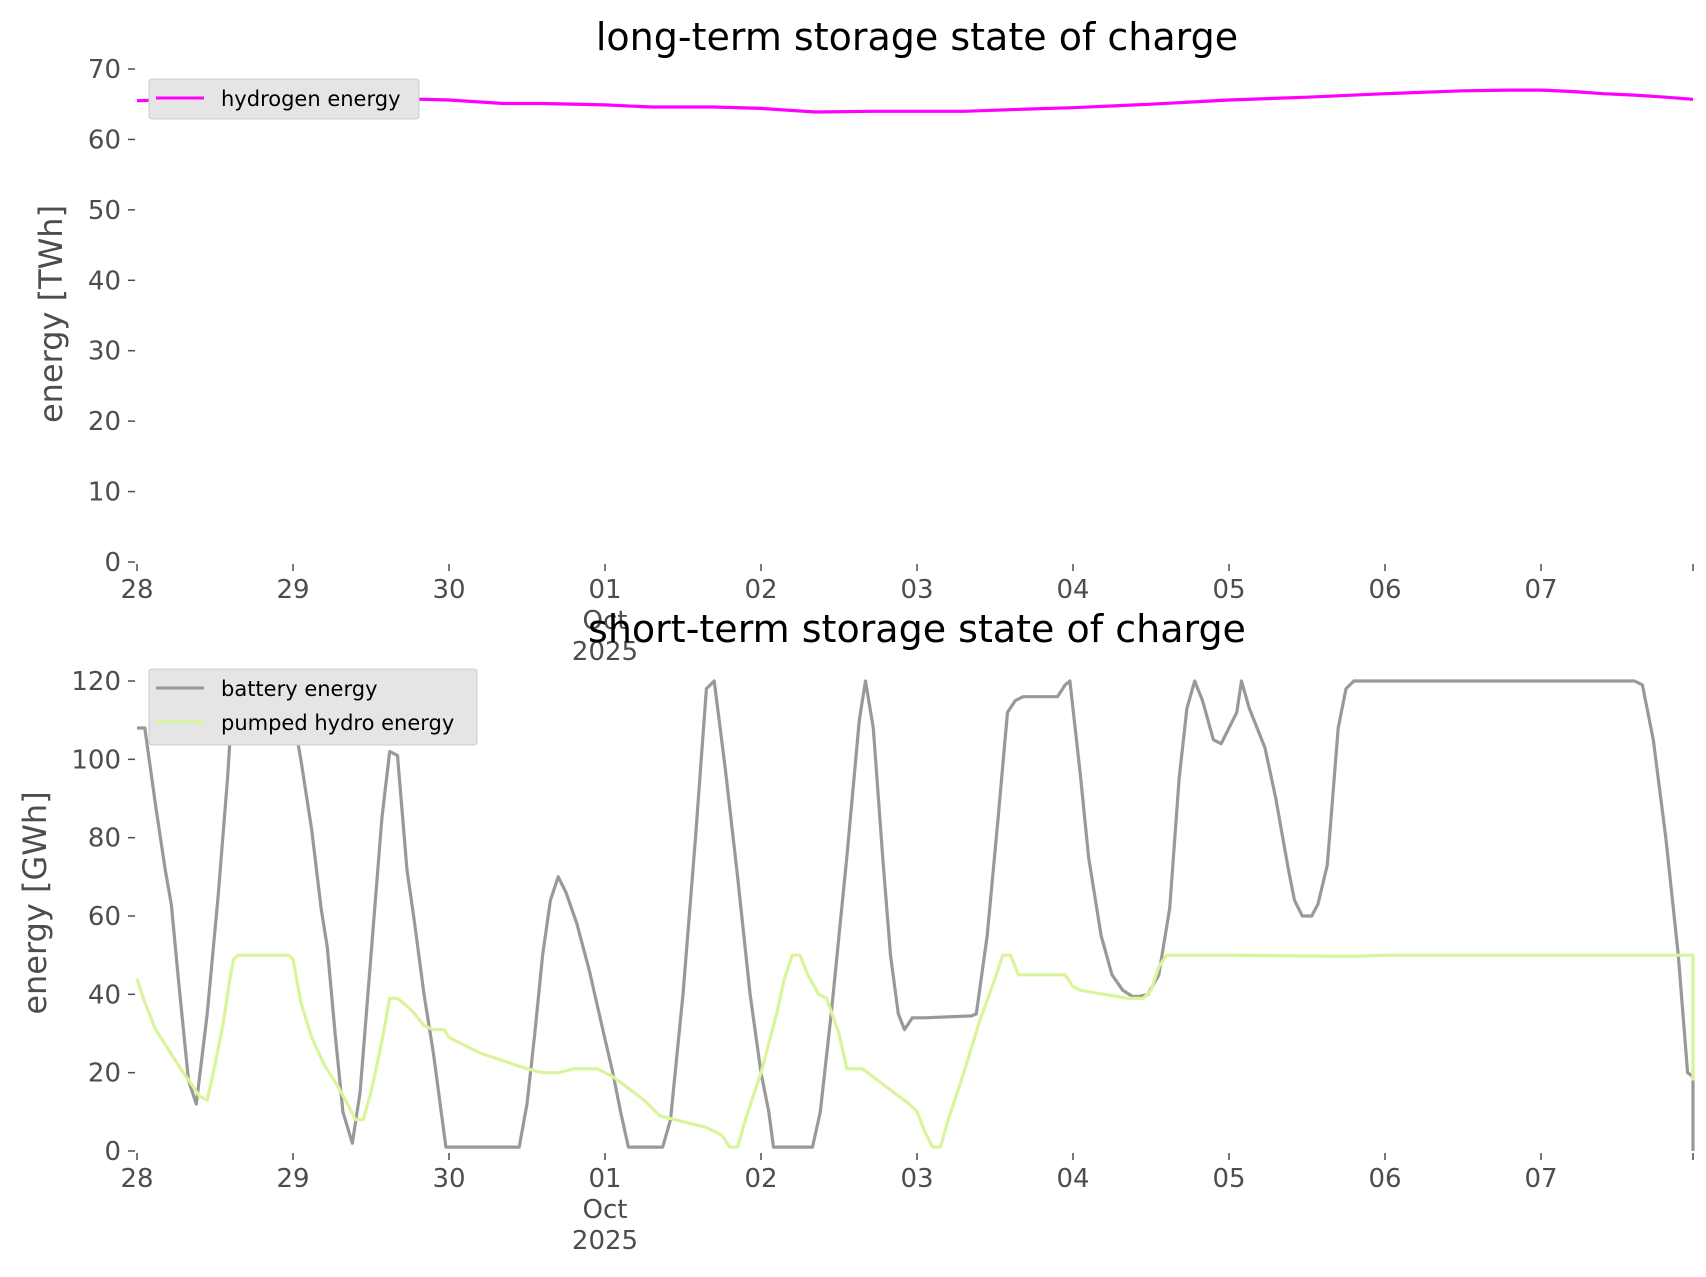 The width and height of the screenshot is (1706, 1277). Describe the element at coordinates (104, 70) in the screenshot. I see `y-tick-label: 70` at that location.